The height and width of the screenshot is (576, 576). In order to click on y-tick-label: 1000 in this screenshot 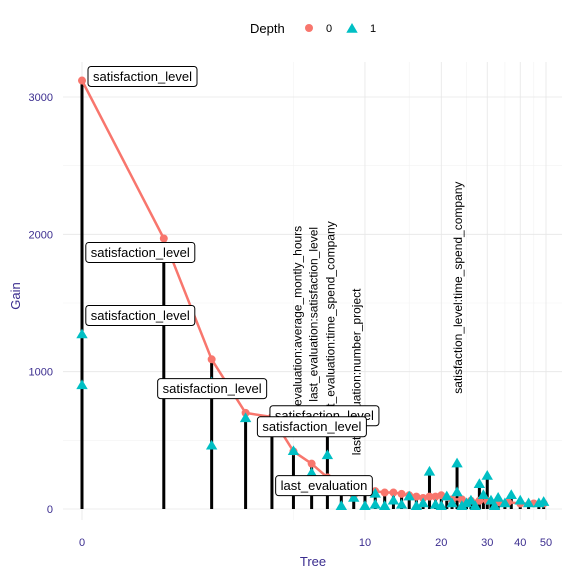, I will do `click(41, 373)`.